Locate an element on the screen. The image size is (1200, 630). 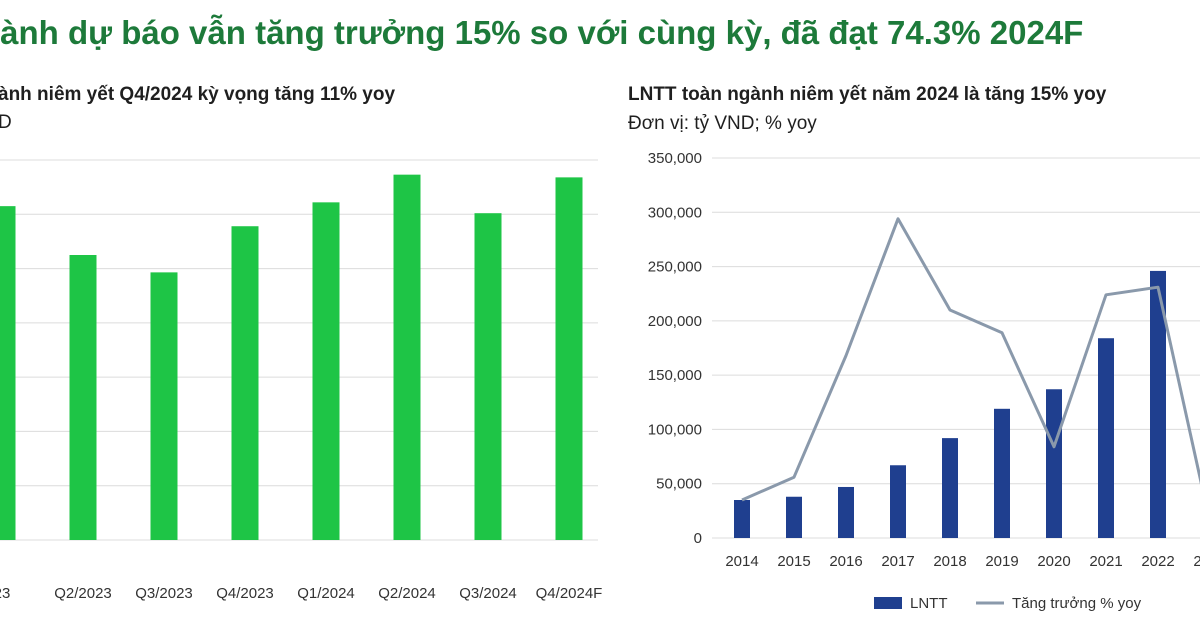
right-y-tick-label: 0 is located at coordinates (698, 538).